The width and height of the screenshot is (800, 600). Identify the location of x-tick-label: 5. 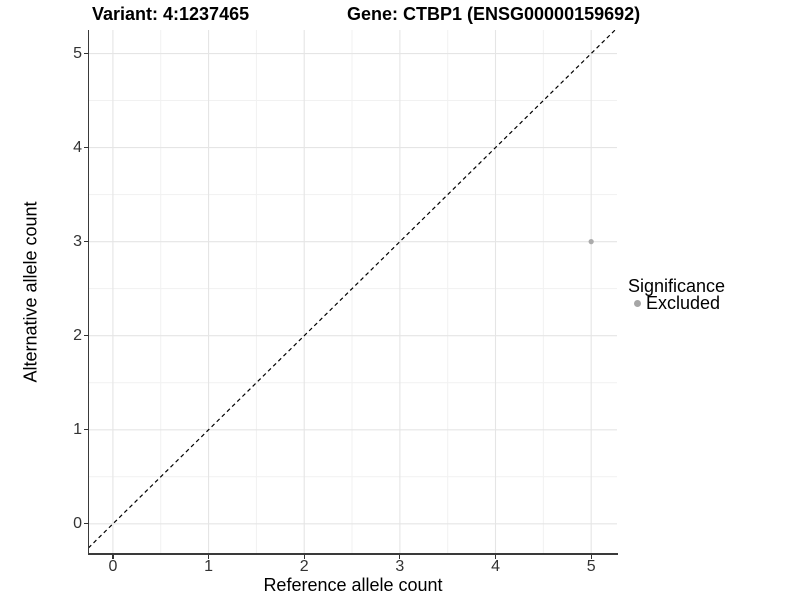
(591, 566).